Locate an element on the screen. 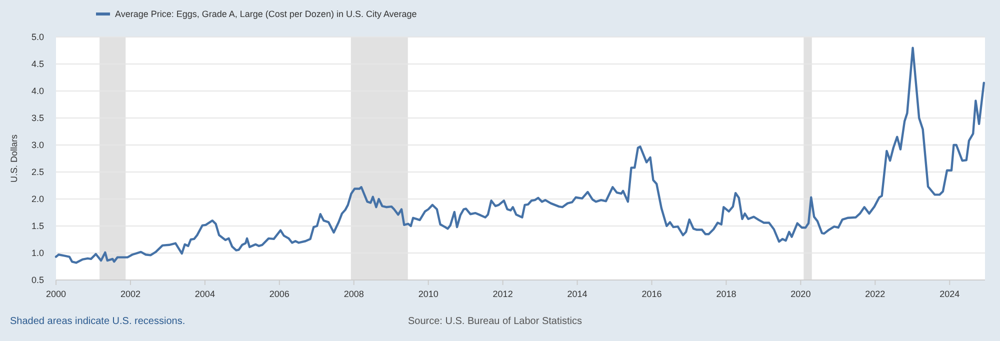 The image size is (1000, 341). y-tick-label: 1.5 is located at coordinates (37, 226).